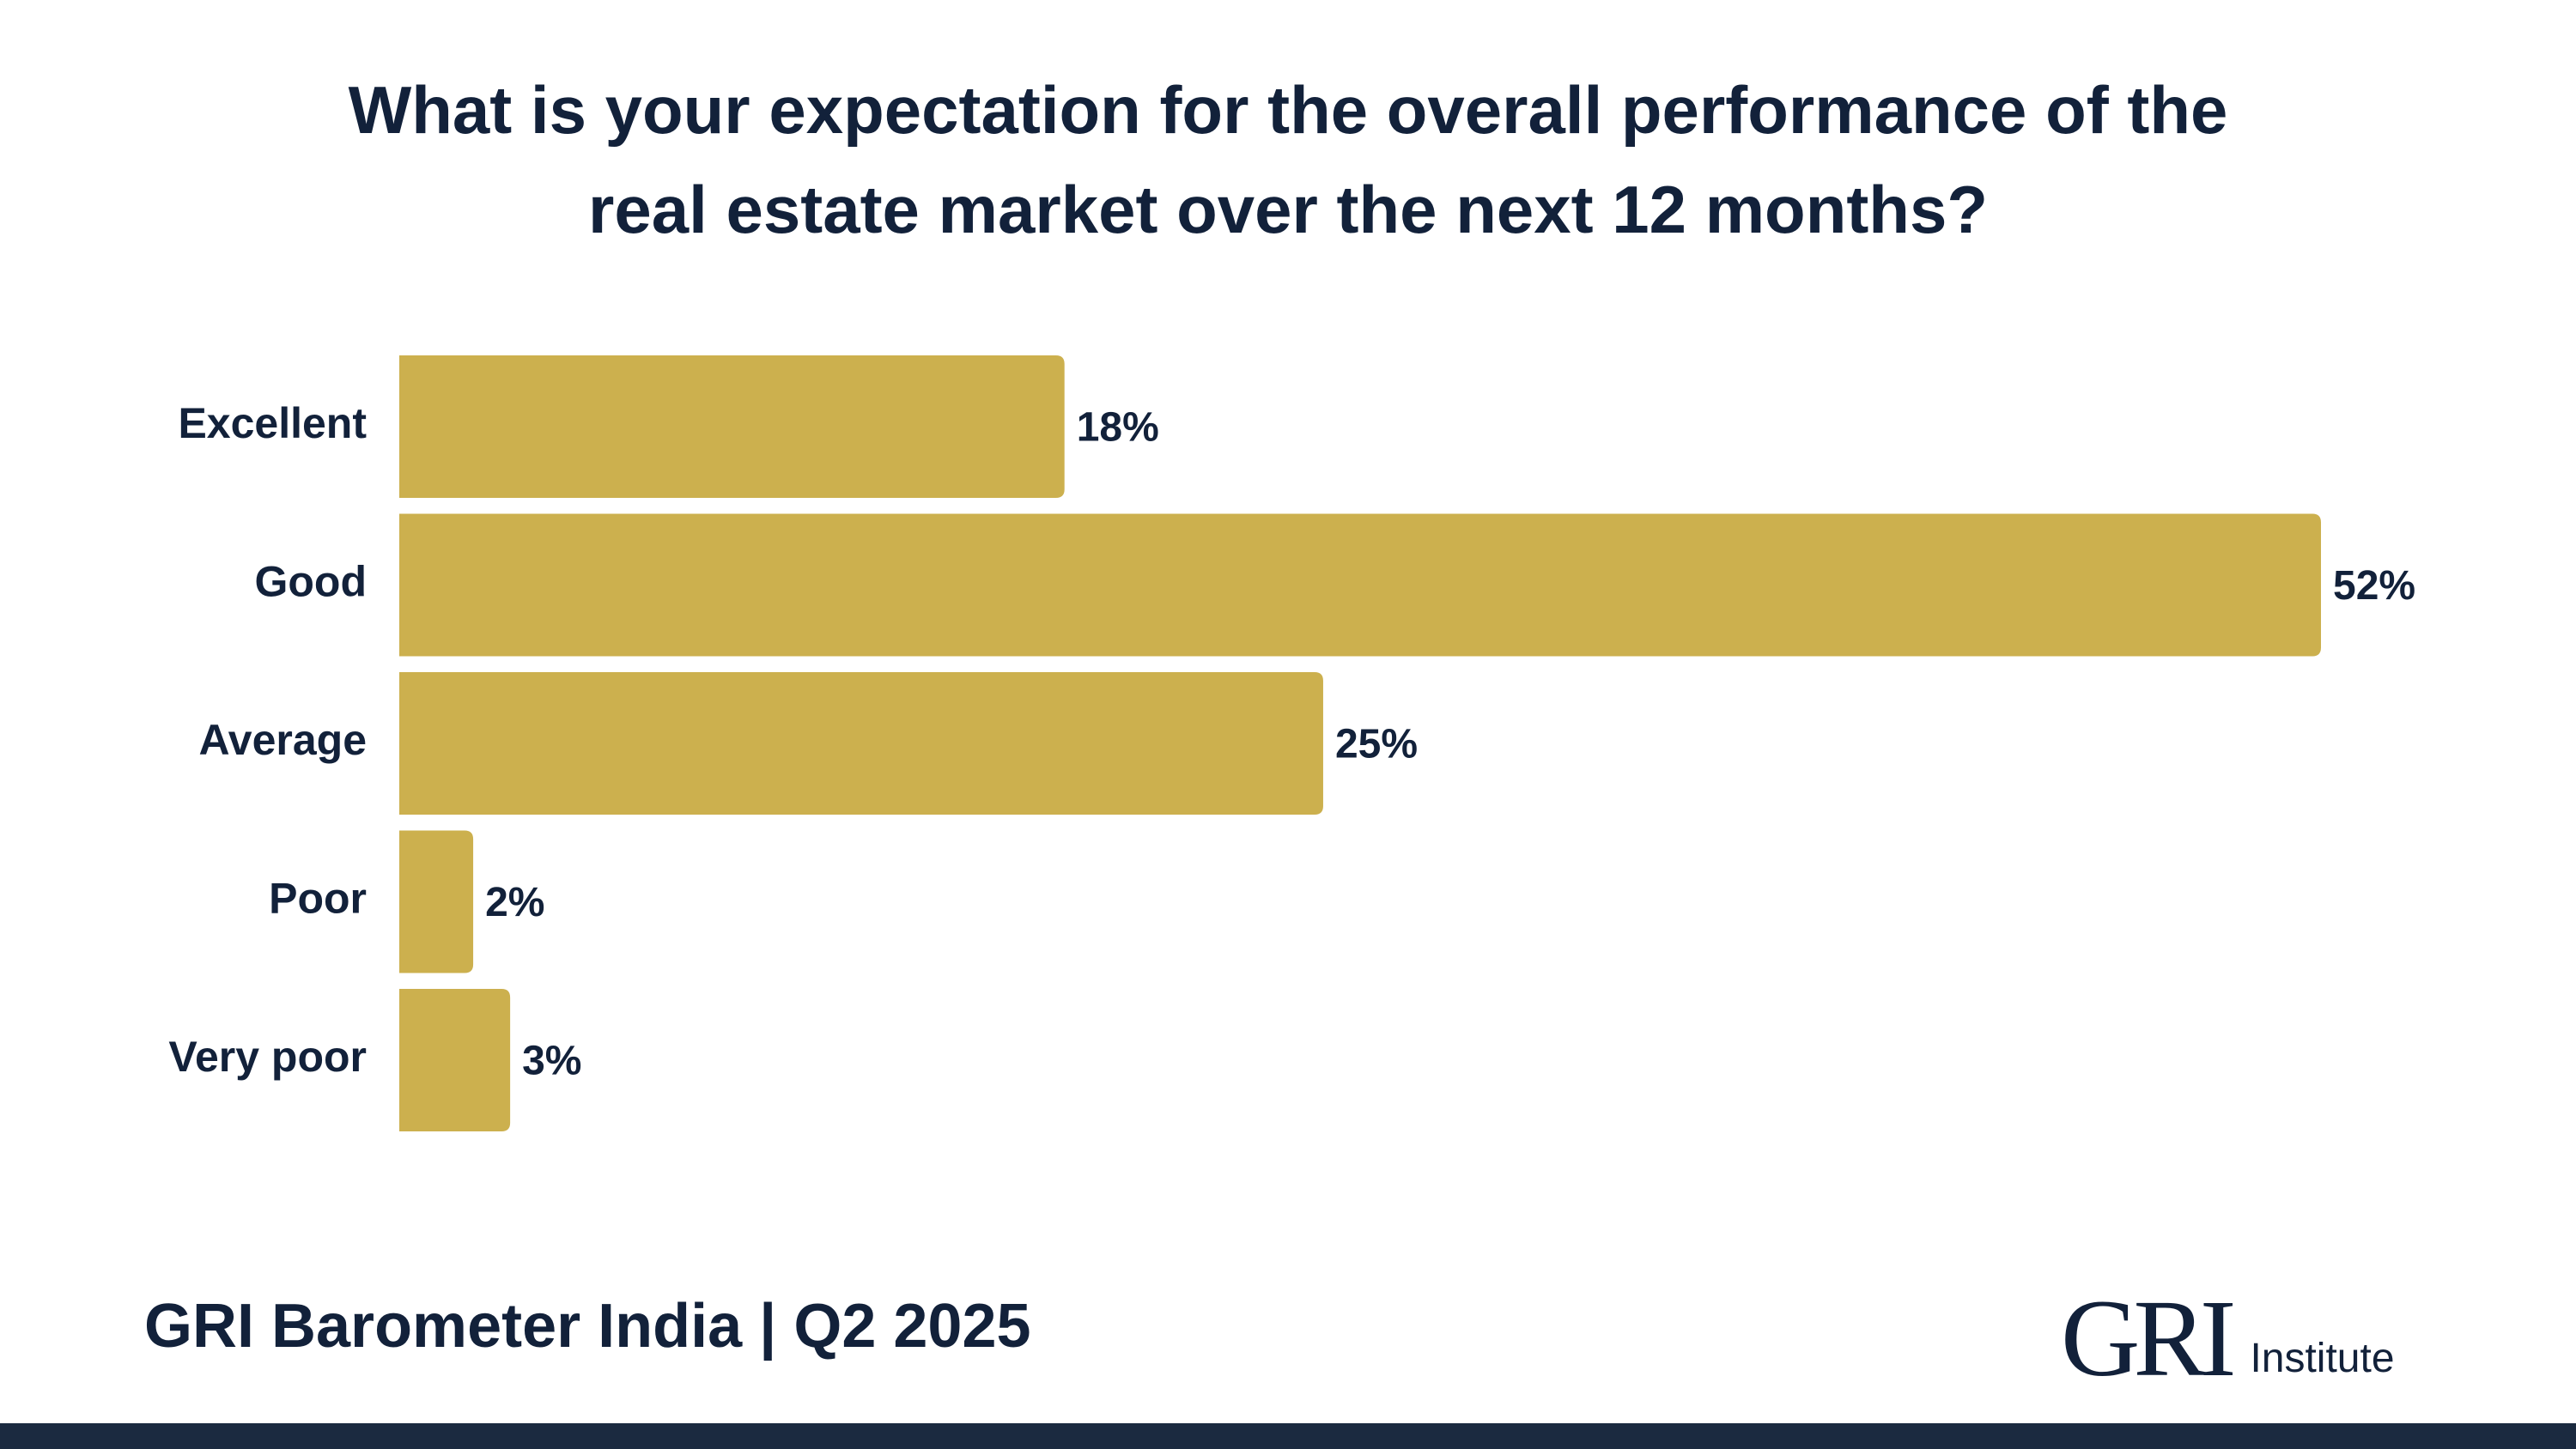 Image resolution: width=2576 pixels, height=1449 pixels. Describe the element at coordinates (311, 582) in the screenshot. I see `category-label-good: Good` at that location.